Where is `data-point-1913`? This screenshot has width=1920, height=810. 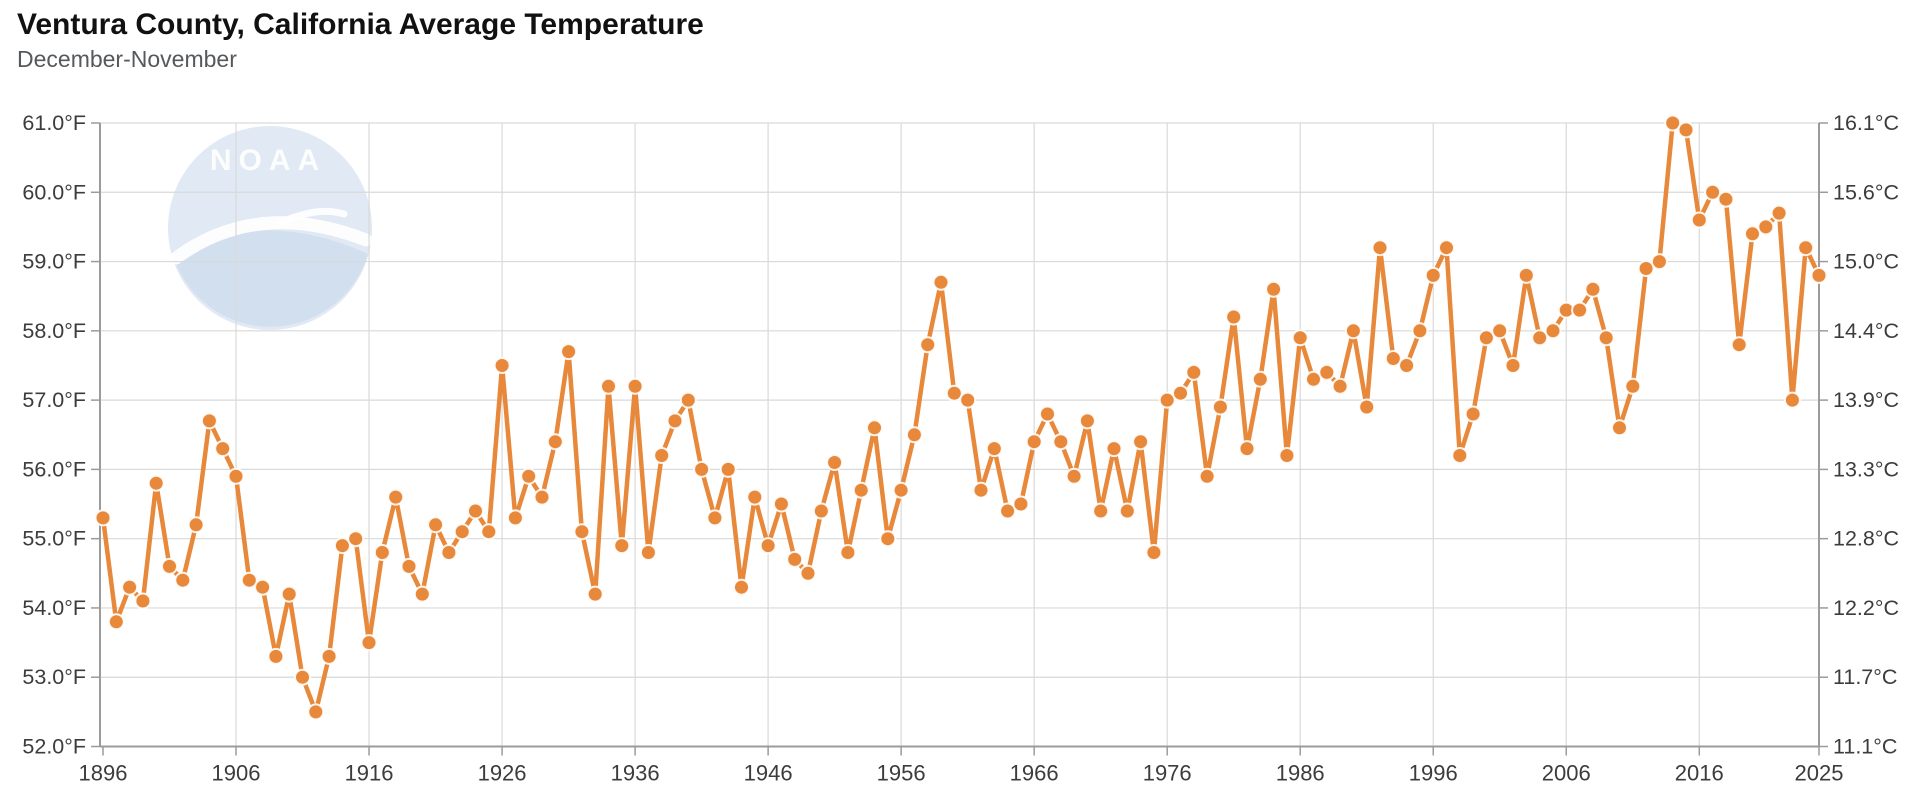 data-point-1913 is located at coordinates (329, 656).